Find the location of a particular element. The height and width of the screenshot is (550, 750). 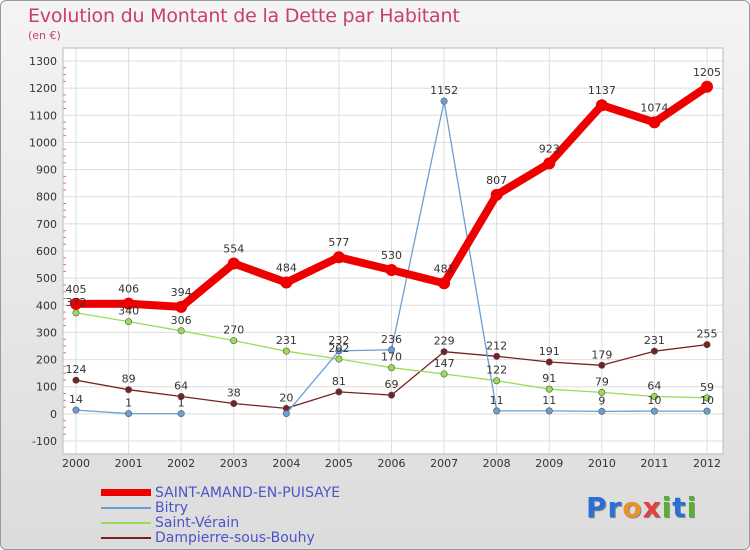

data-label: 202 is located at coordinates (338, 348).